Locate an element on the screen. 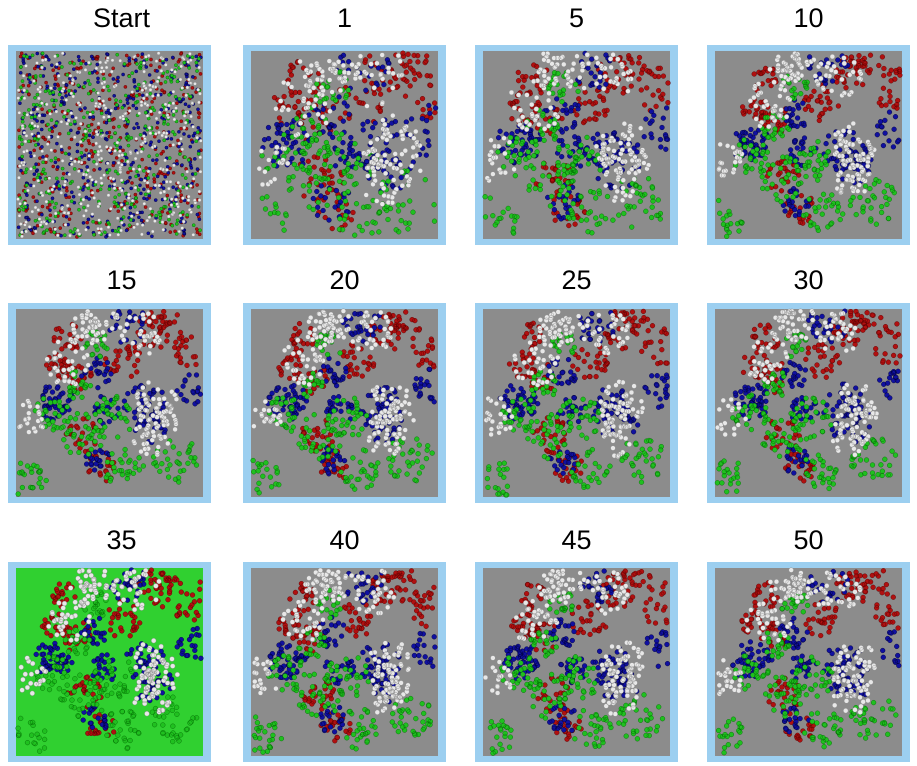 Image resolution: width=917 pixels, height=766 pixels. panel-label: 10 is located at coordinates (808, 18).